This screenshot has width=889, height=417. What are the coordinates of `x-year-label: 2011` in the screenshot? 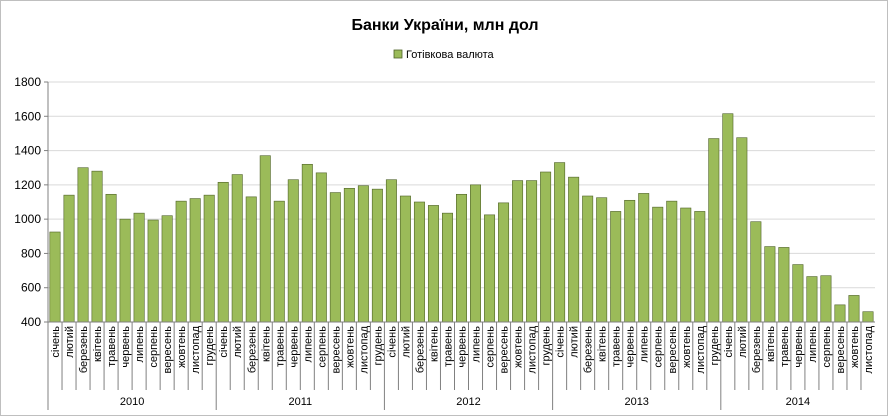 It's located at (300, 402).